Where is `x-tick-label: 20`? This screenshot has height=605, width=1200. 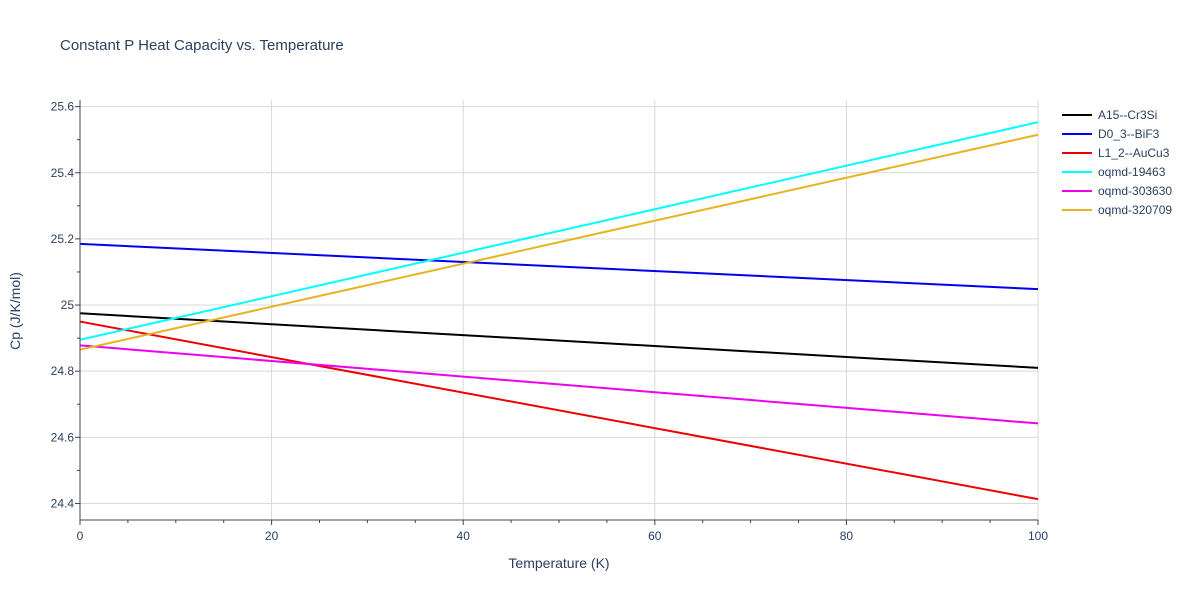
x-tick-label: 20 is located at coordinates (272, 536).